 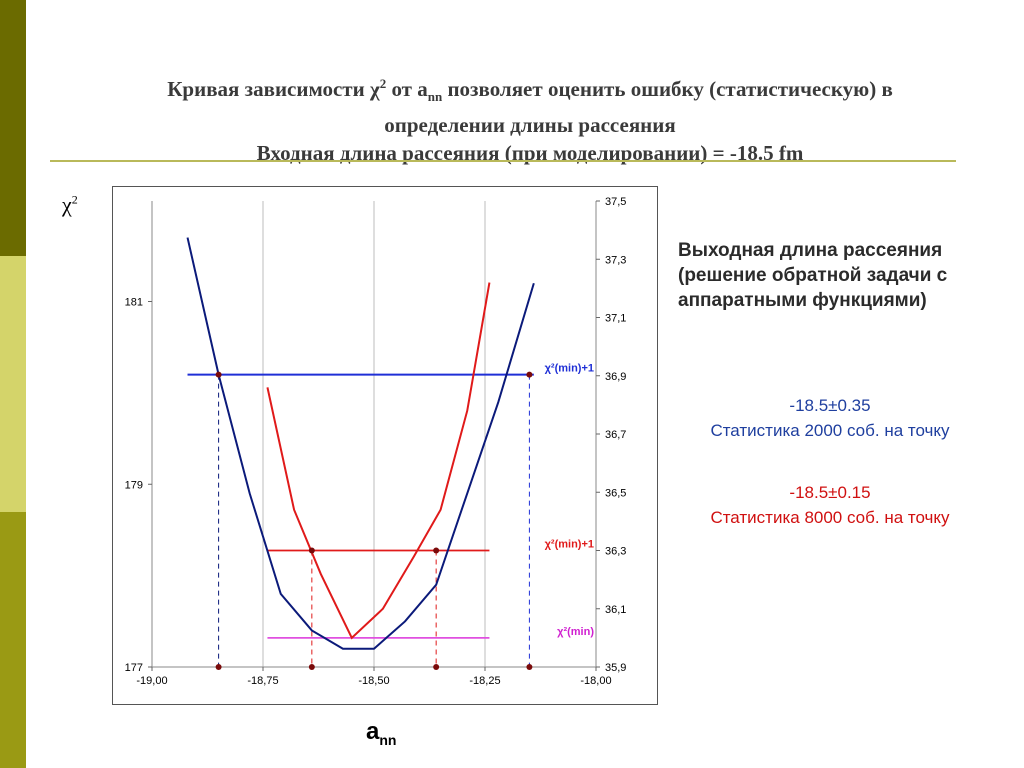 I want to click on y-axis-title: χ2, so click(x=70, y=204).